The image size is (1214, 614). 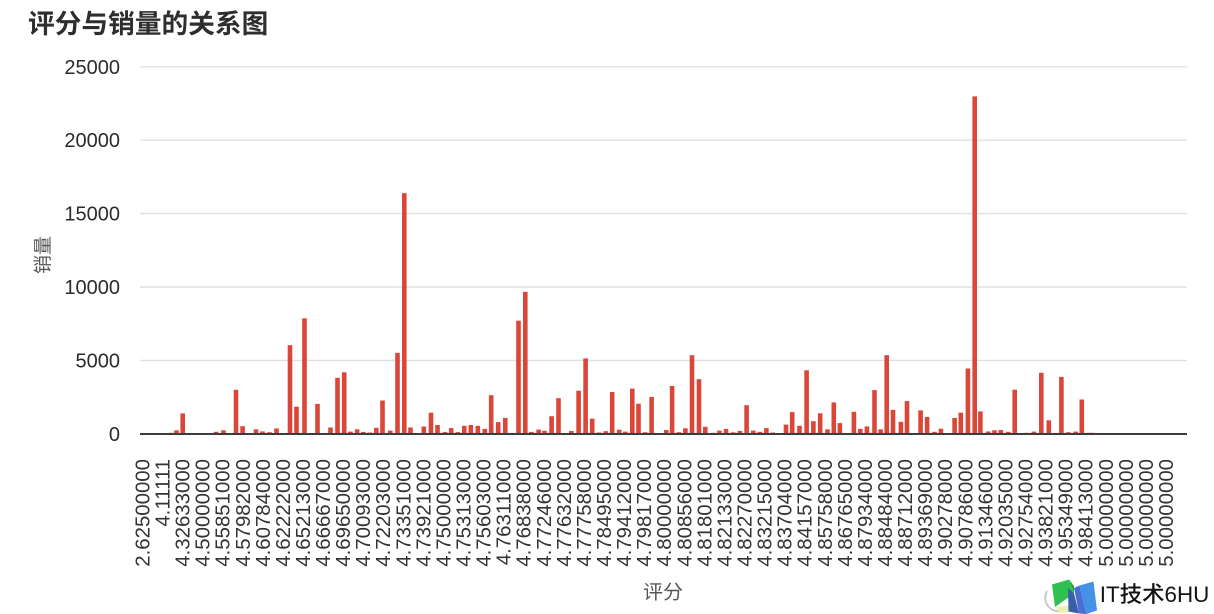 I want to click on svg-text: 4.91346000, so click(x=986, y=513).